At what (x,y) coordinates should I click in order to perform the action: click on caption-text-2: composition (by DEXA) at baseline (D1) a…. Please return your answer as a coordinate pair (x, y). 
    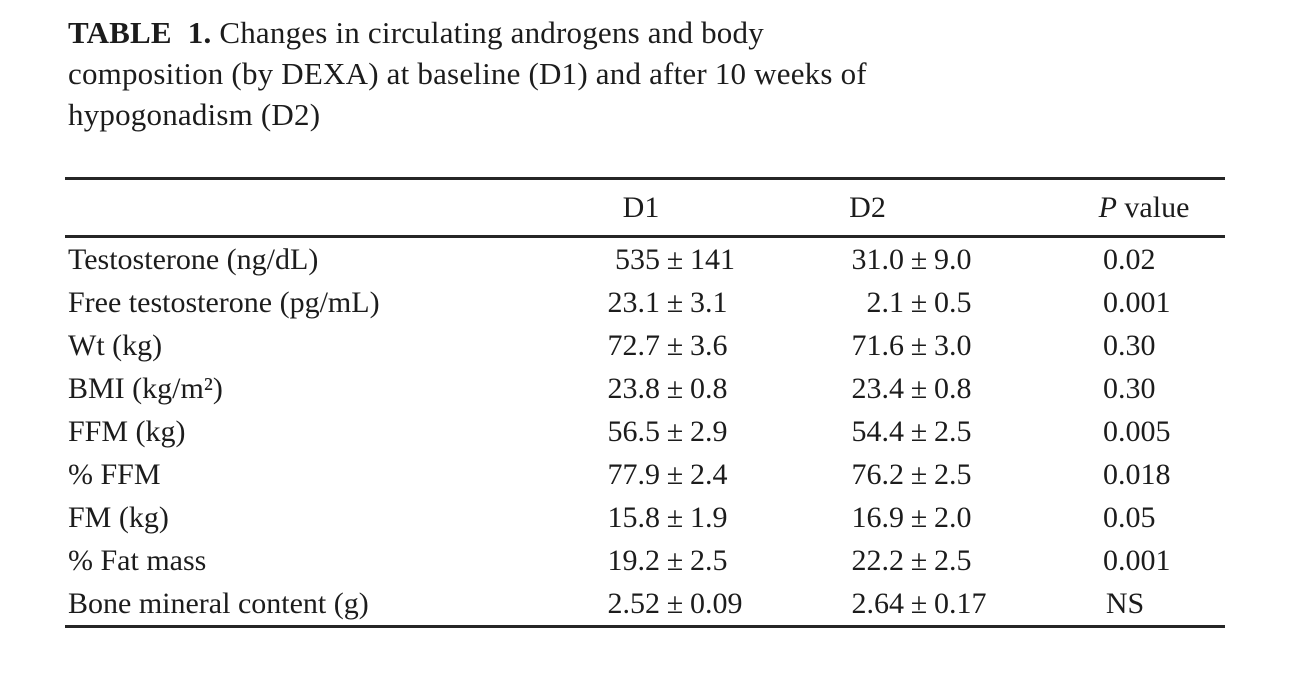
    Looking at the image, I should click on (467, 73).